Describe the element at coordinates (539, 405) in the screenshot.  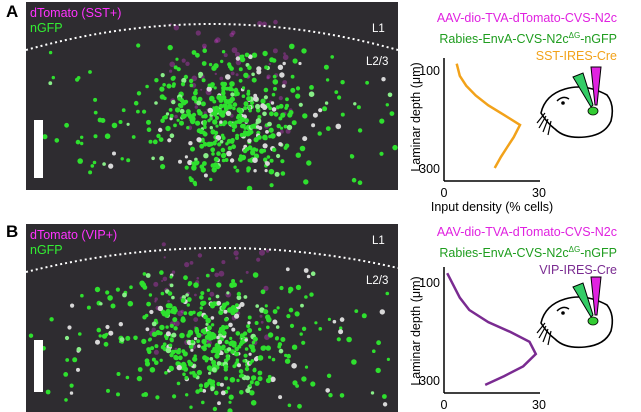
I see `xtick-b-30: 30` at that location.